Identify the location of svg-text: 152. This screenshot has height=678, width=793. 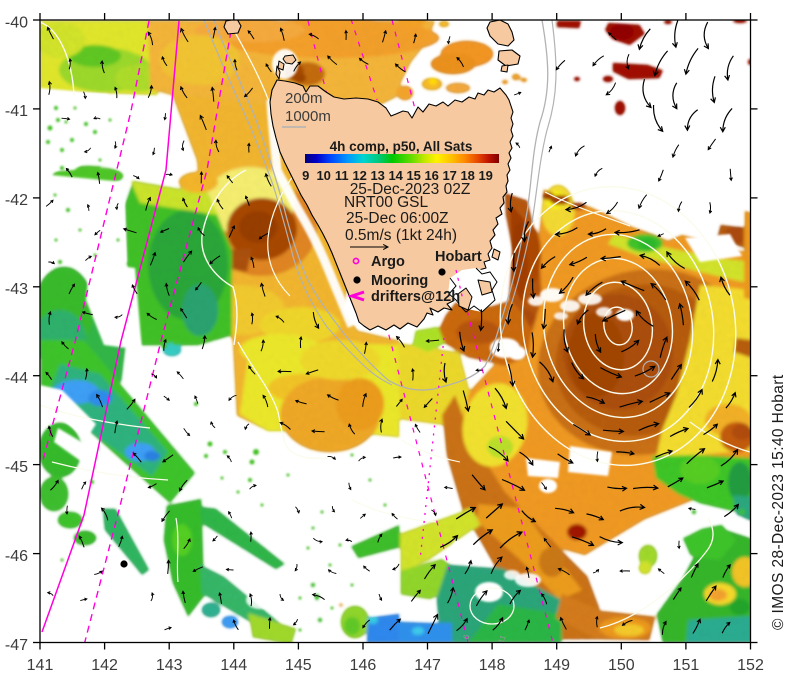
(750, 665).